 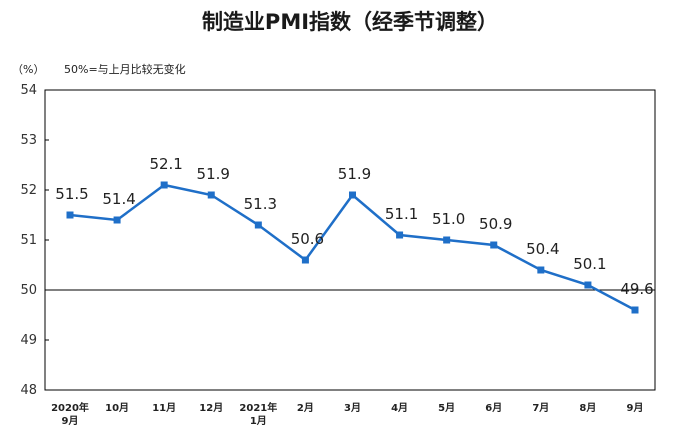 I want to click on y-tick-label: 51, so click(x=28, y=240).